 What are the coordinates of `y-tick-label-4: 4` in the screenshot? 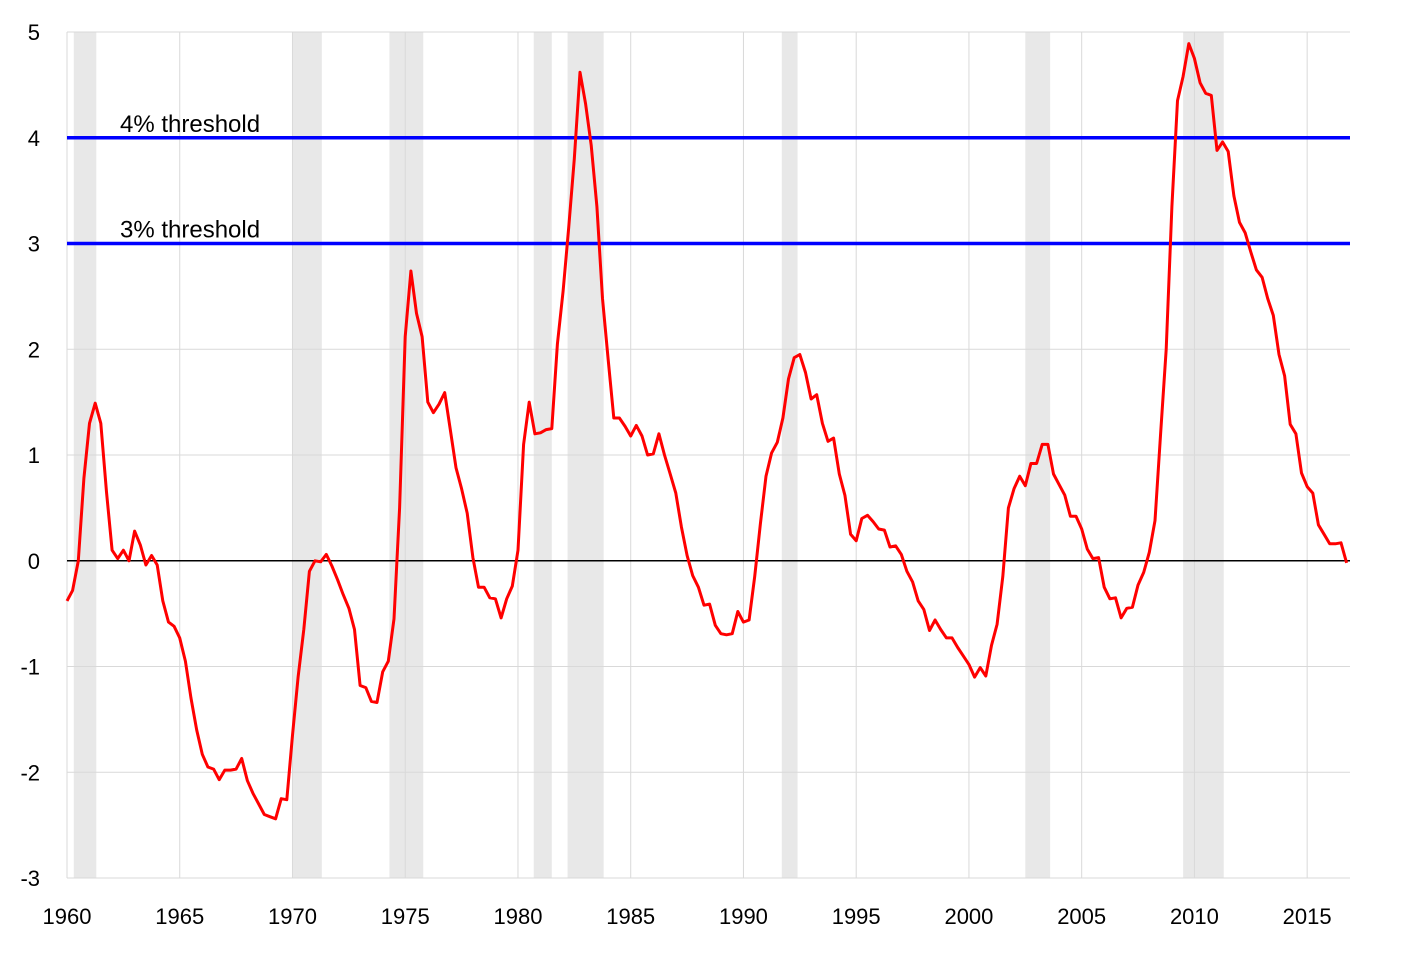 It's located at (34, 138).